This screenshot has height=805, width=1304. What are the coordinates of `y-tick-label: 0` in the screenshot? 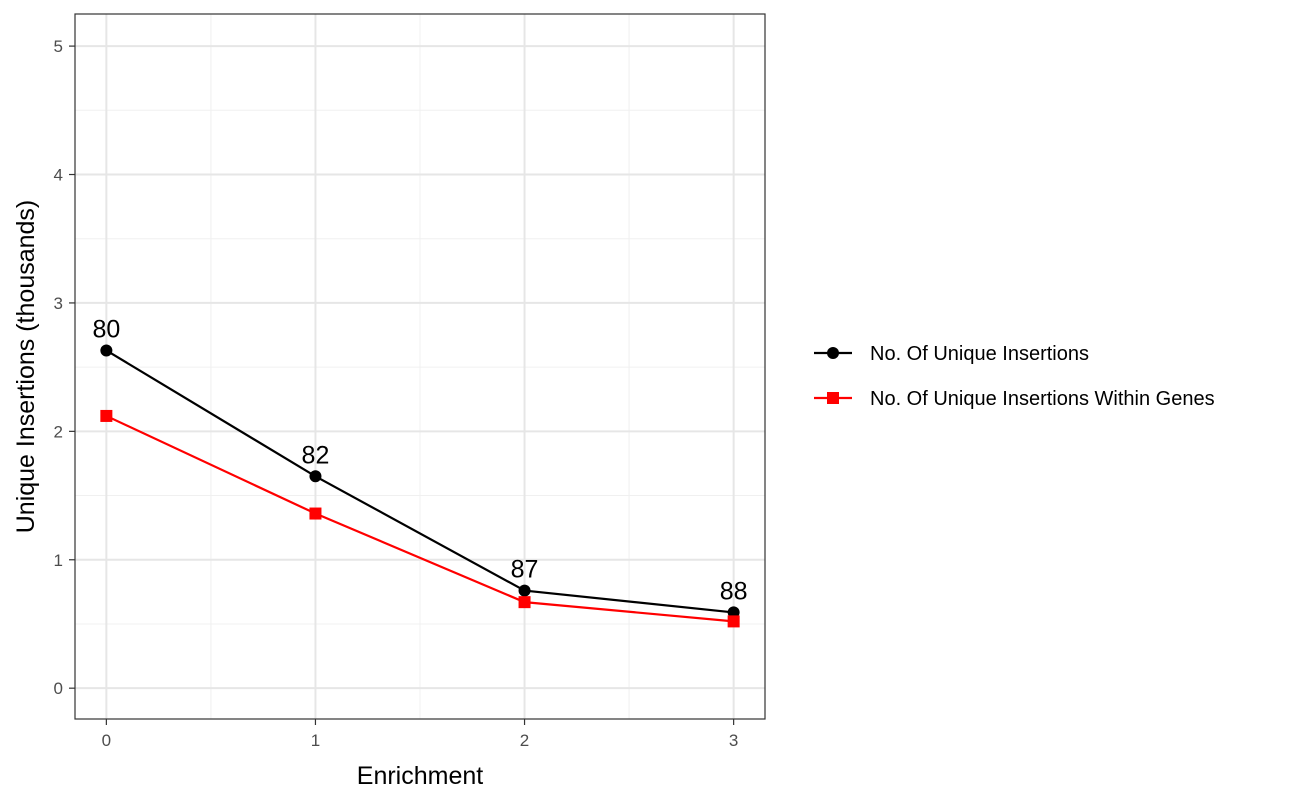 It's located at (58, 688).